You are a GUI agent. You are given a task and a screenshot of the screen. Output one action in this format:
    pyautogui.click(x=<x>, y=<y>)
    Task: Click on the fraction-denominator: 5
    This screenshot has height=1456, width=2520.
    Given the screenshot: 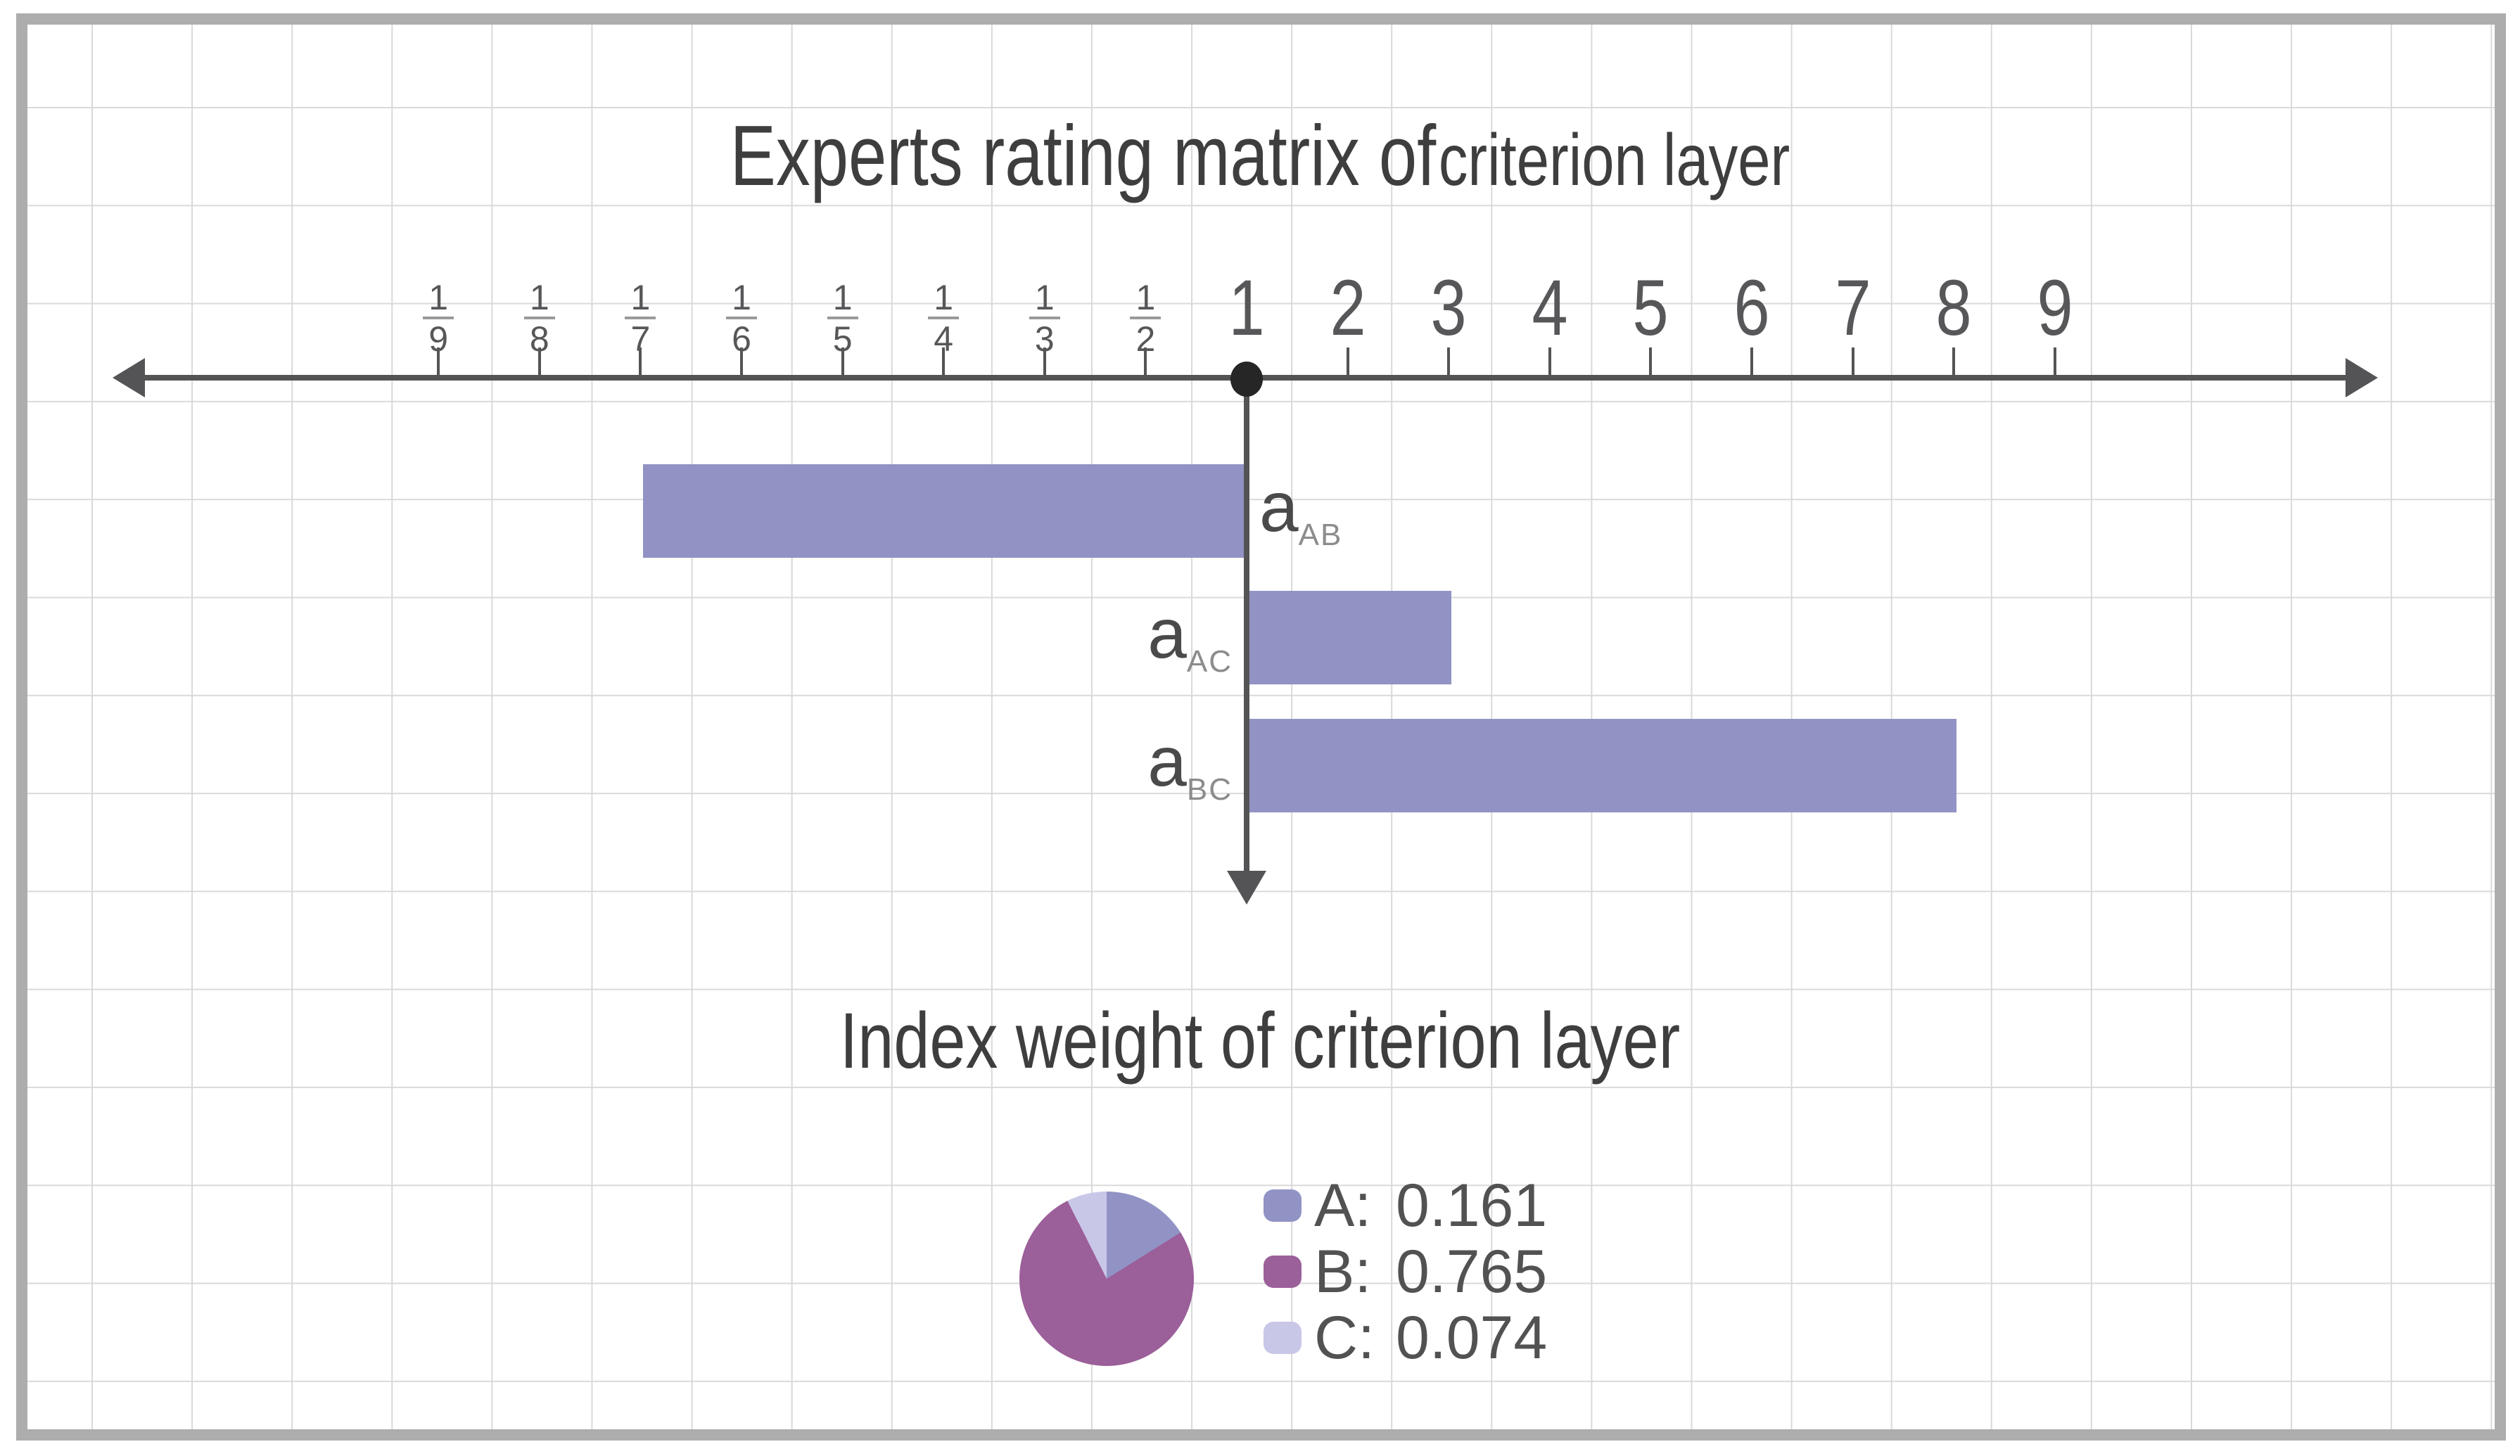 What is the action you would take?
    pyautogui.click(x=843, y=339)
    